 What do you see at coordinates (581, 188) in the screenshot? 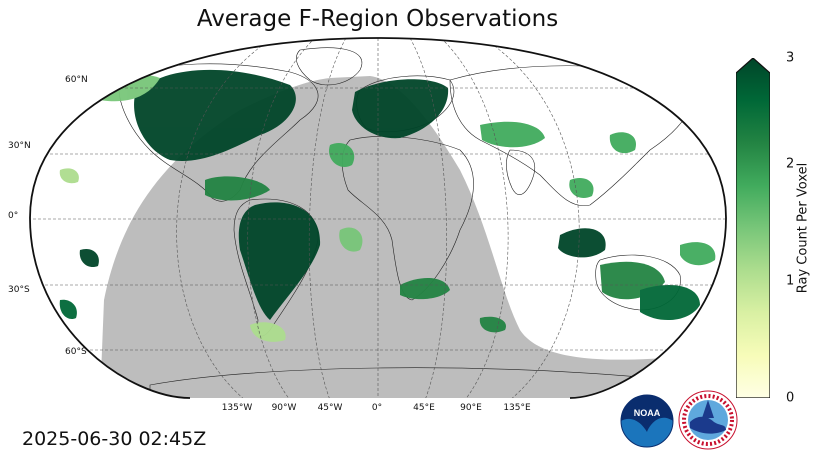
I see `density-blob-north-pacific` at bounding box center [581, 188].